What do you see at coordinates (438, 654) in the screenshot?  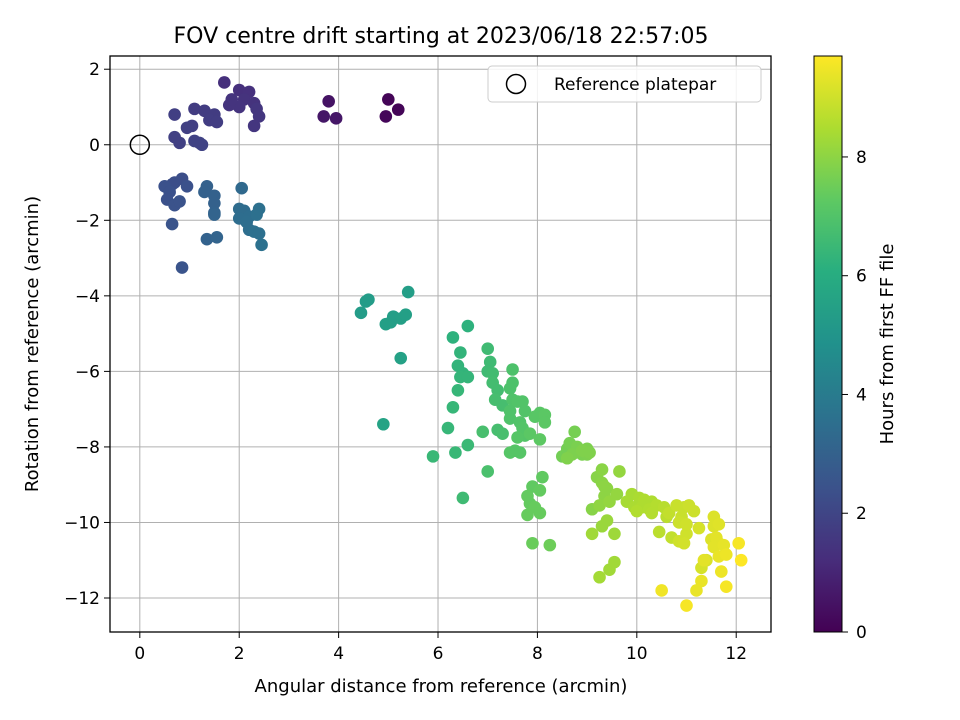 I see `x-tick-label: 6` at bounding box center [438, 654].